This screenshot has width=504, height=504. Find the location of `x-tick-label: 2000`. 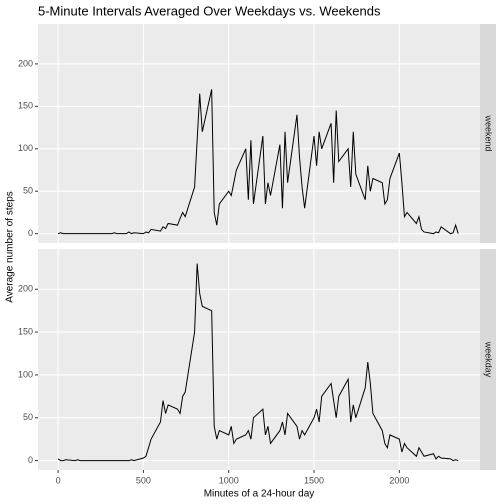

x-tick-label: 2000 is located at coordinates (399, 480).